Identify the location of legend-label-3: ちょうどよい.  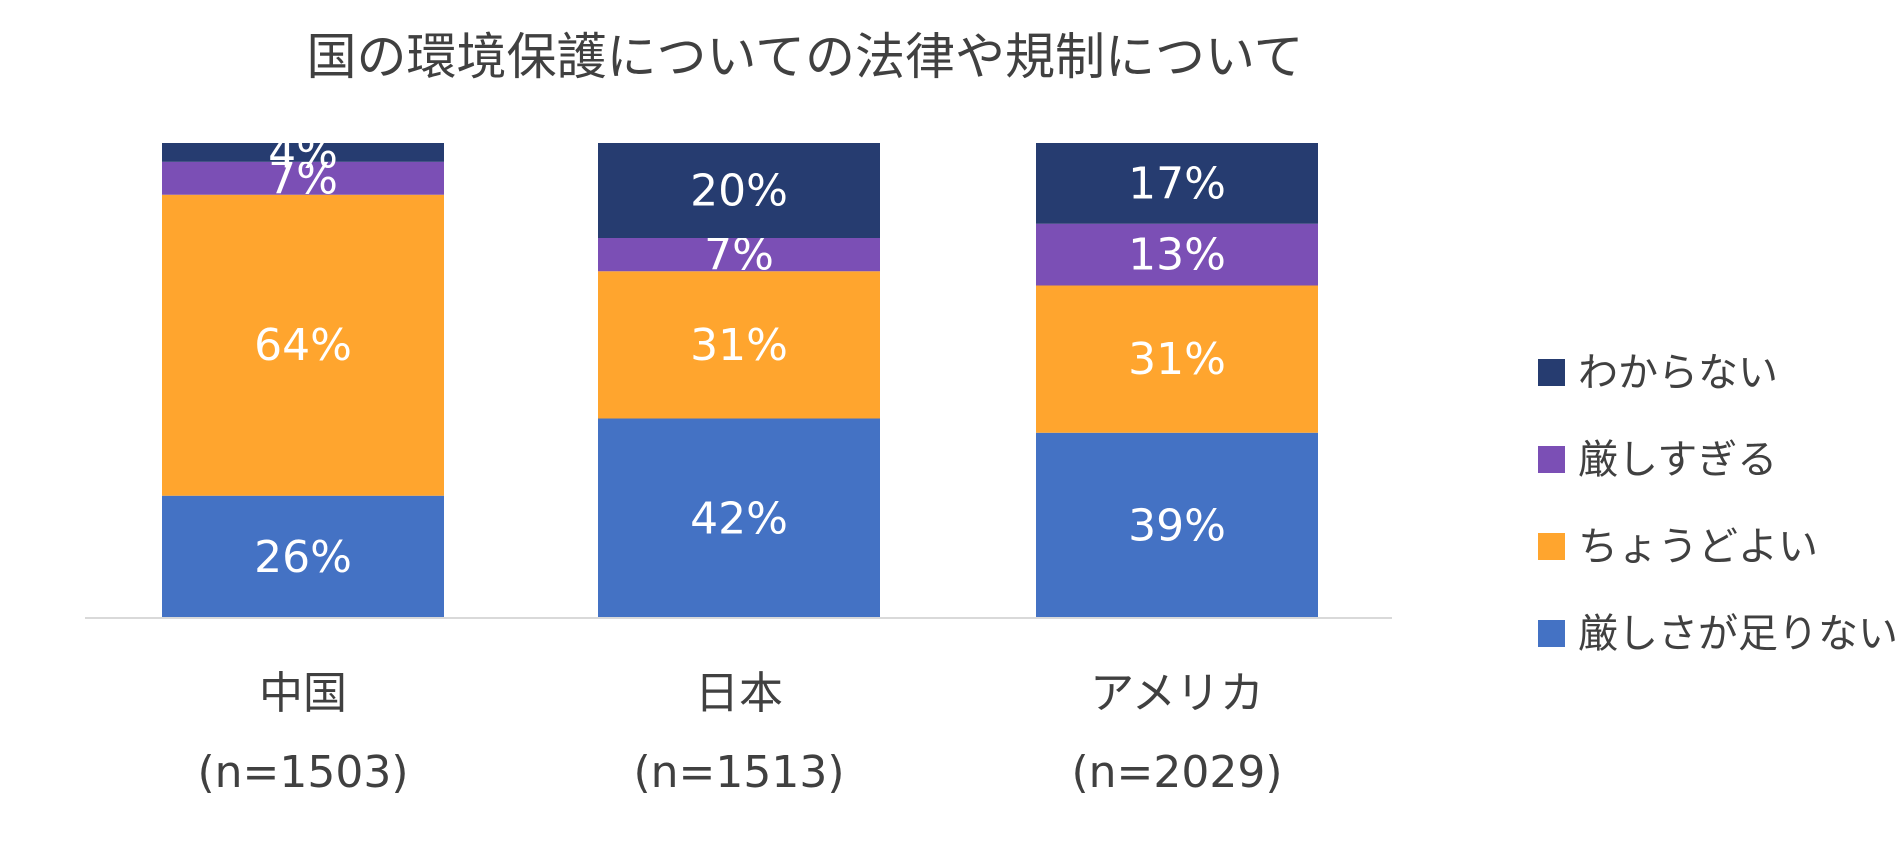
(1698, 547).